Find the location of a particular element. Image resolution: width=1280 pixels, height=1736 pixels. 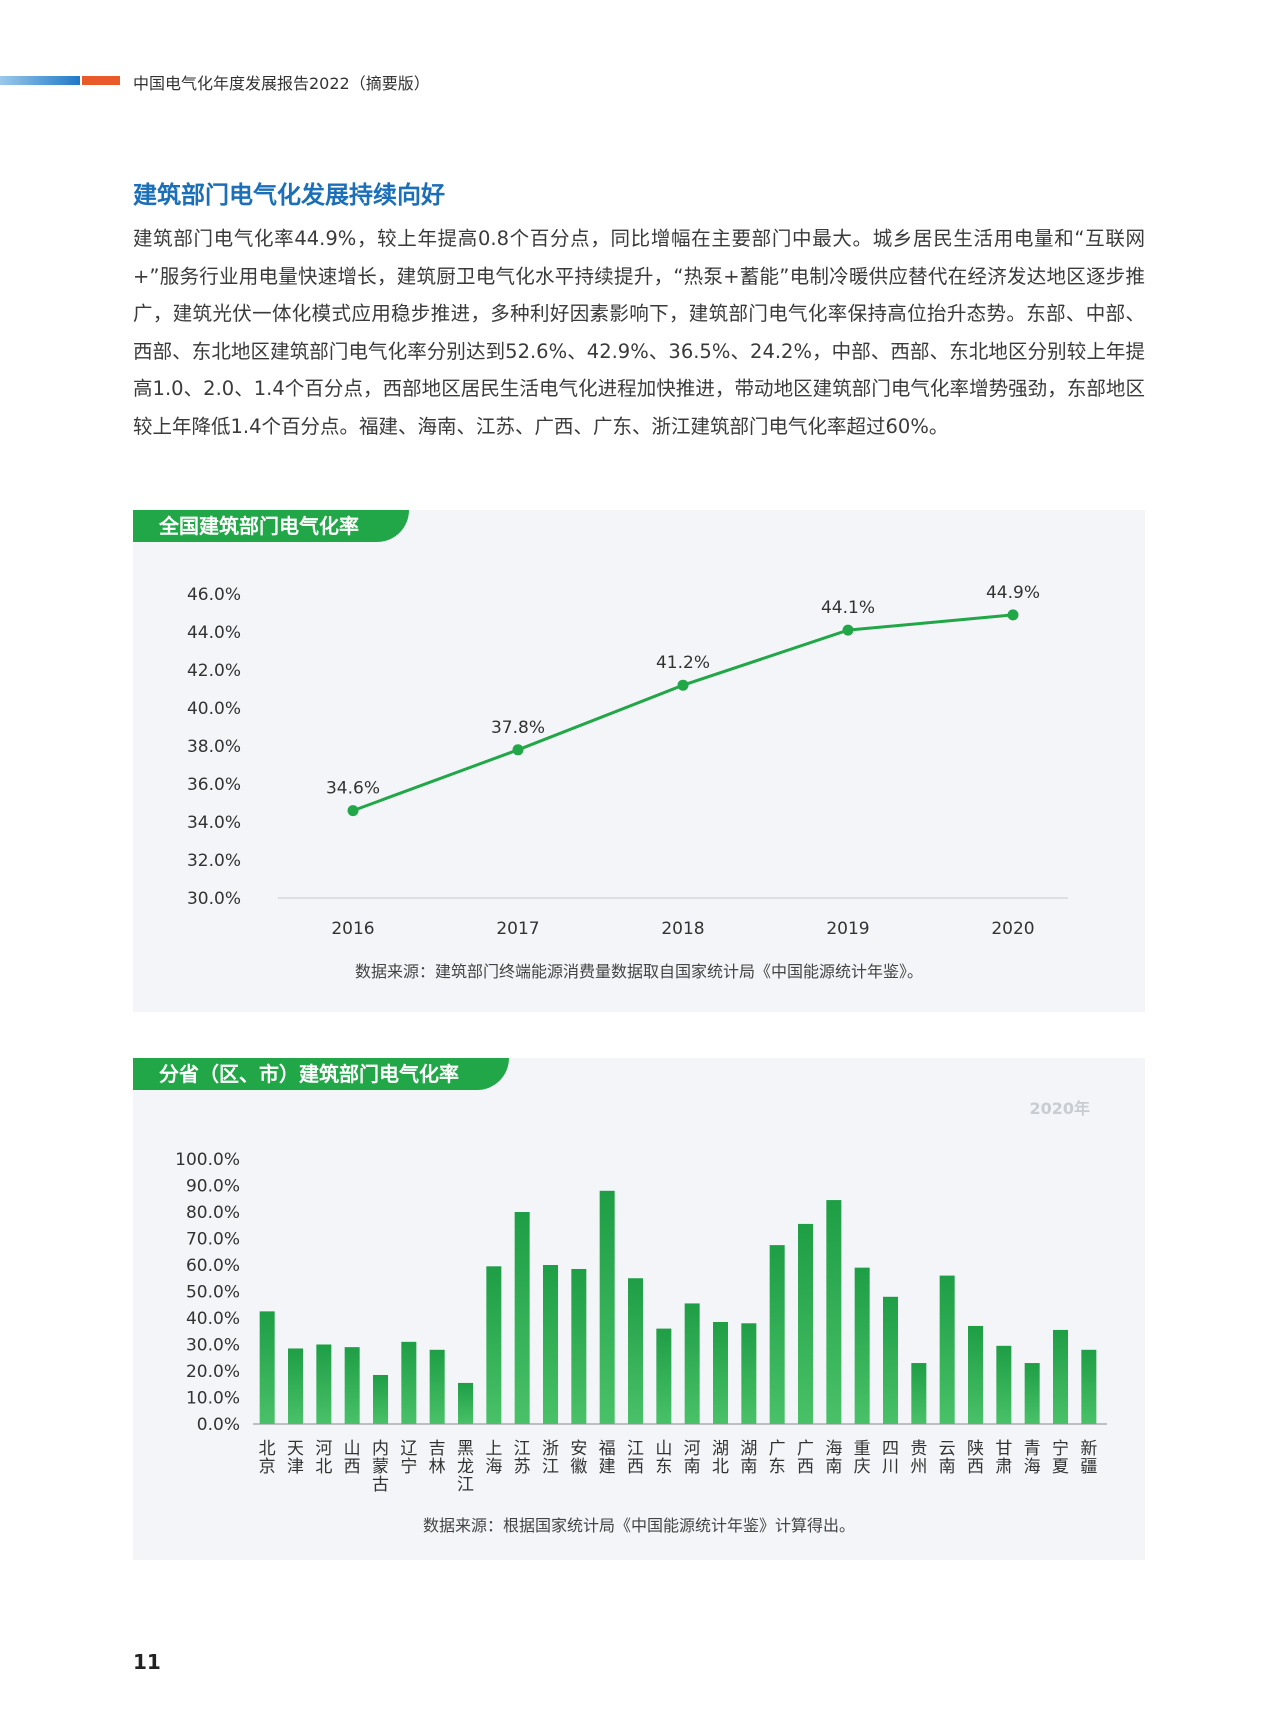

y-tick-label: 32.0% is located at coordinates (214, 861).